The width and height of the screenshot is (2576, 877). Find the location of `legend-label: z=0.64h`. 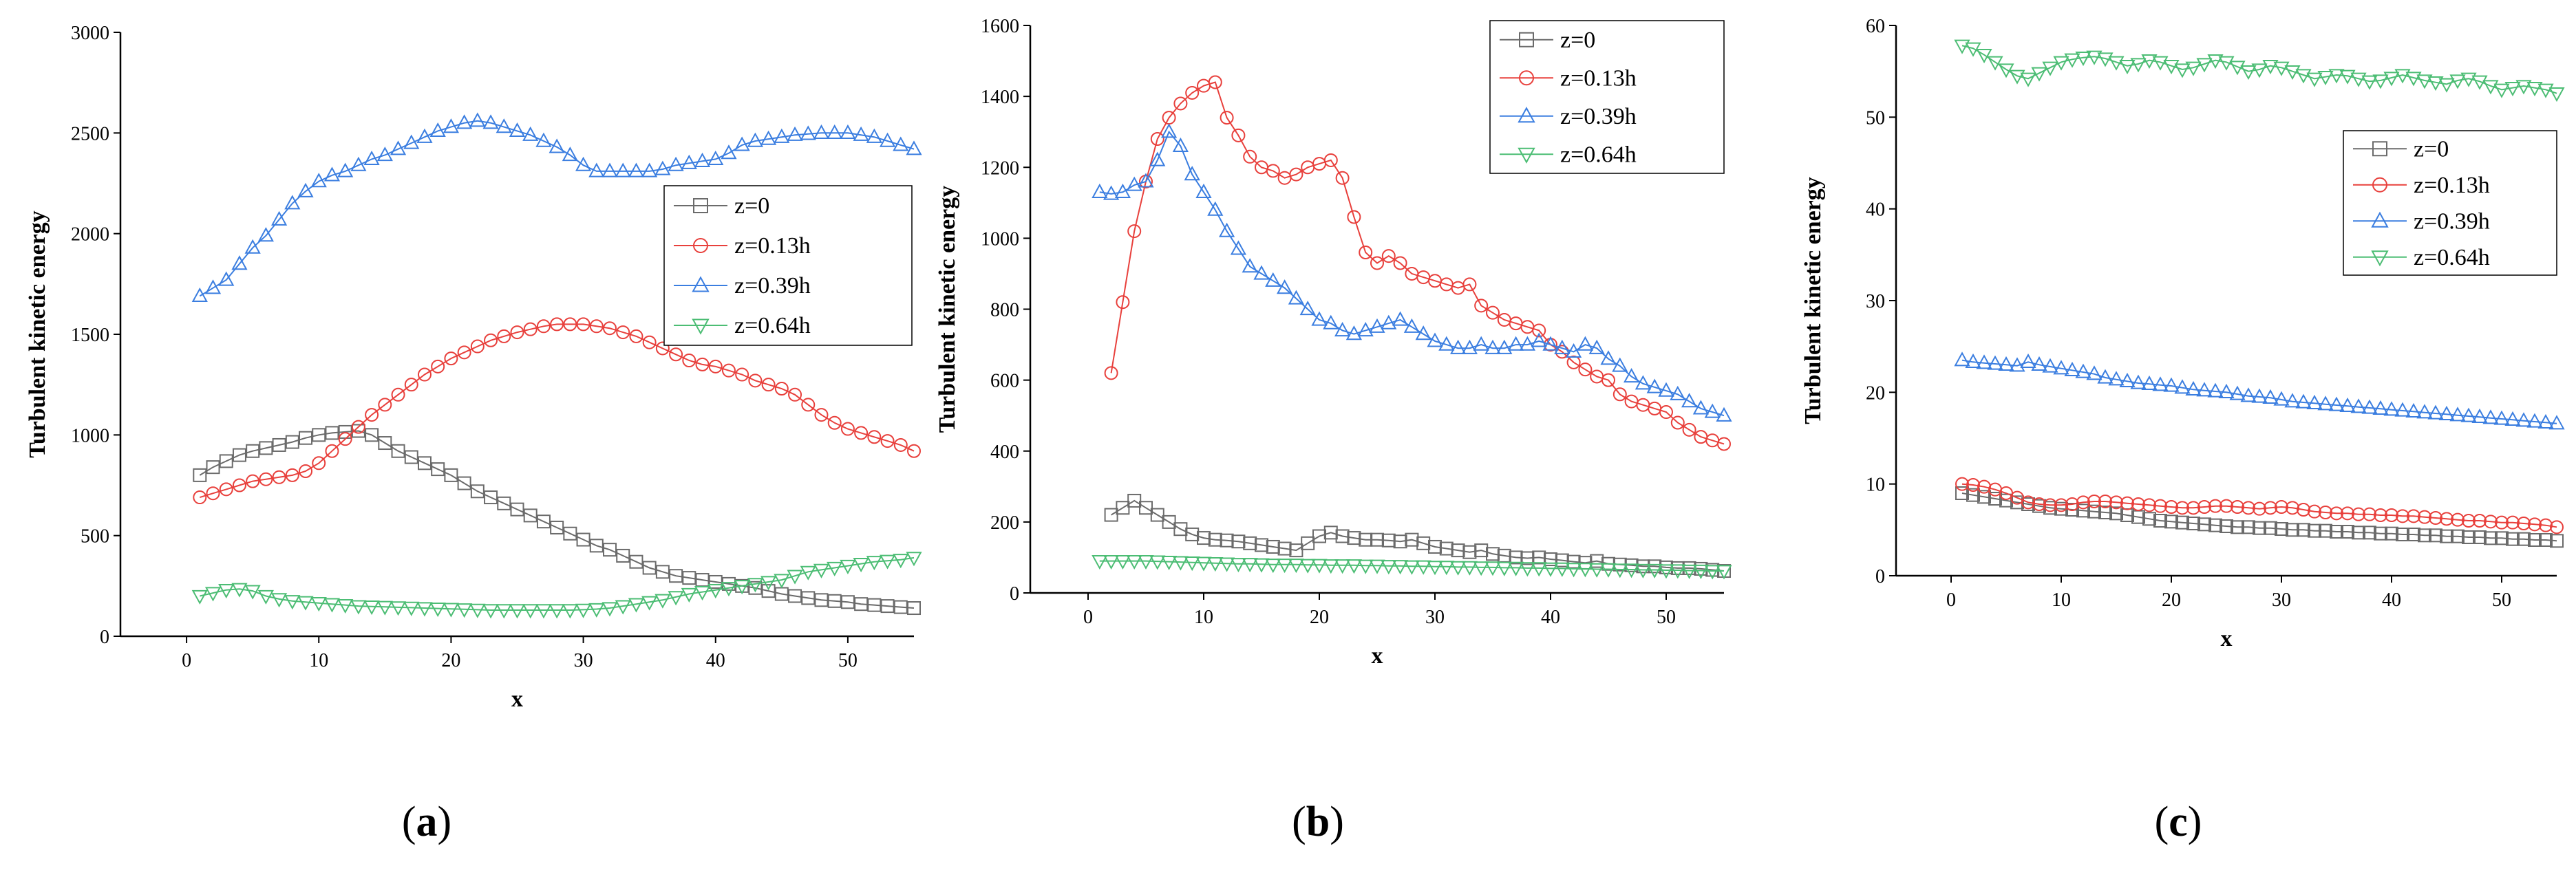

legend-label: z=0.64h is located at coordinates (772, 325).